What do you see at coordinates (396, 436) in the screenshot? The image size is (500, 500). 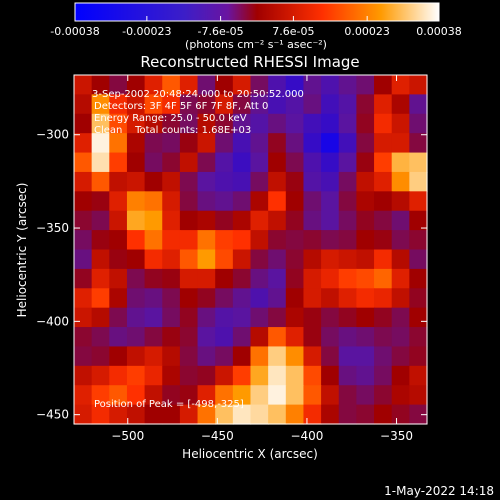 I see `x-tick-label: −350` at bounding box center [396, 436].